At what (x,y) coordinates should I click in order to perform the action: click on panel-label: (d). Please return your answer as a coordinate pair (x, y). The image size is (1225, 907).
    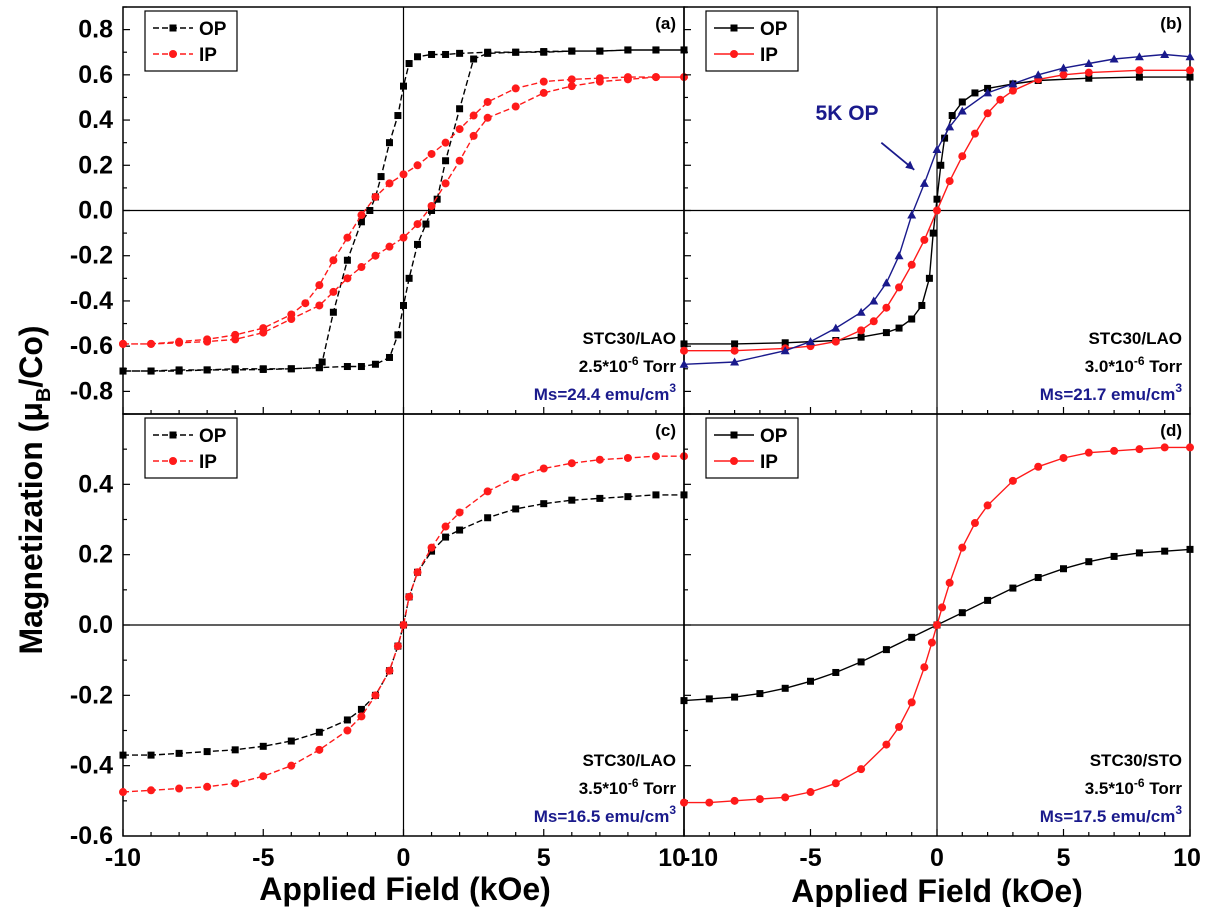
    Looking at the image, I should click on (1171, 430).